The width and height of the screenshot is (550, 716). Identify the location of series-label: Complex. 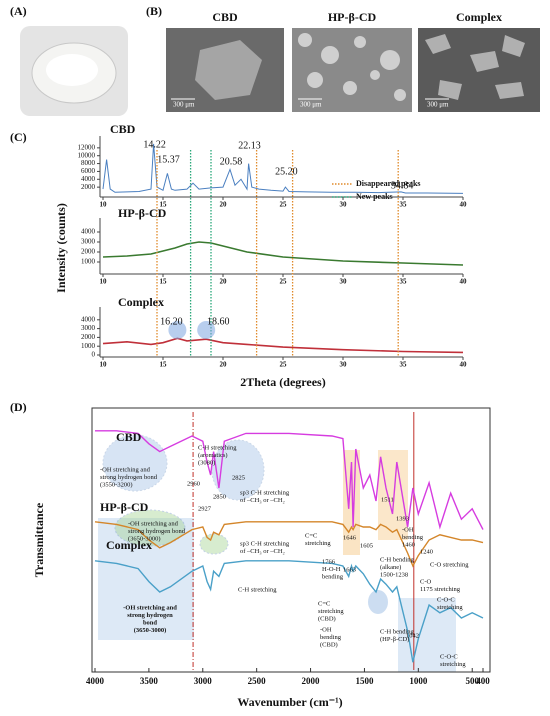
(129, 545).